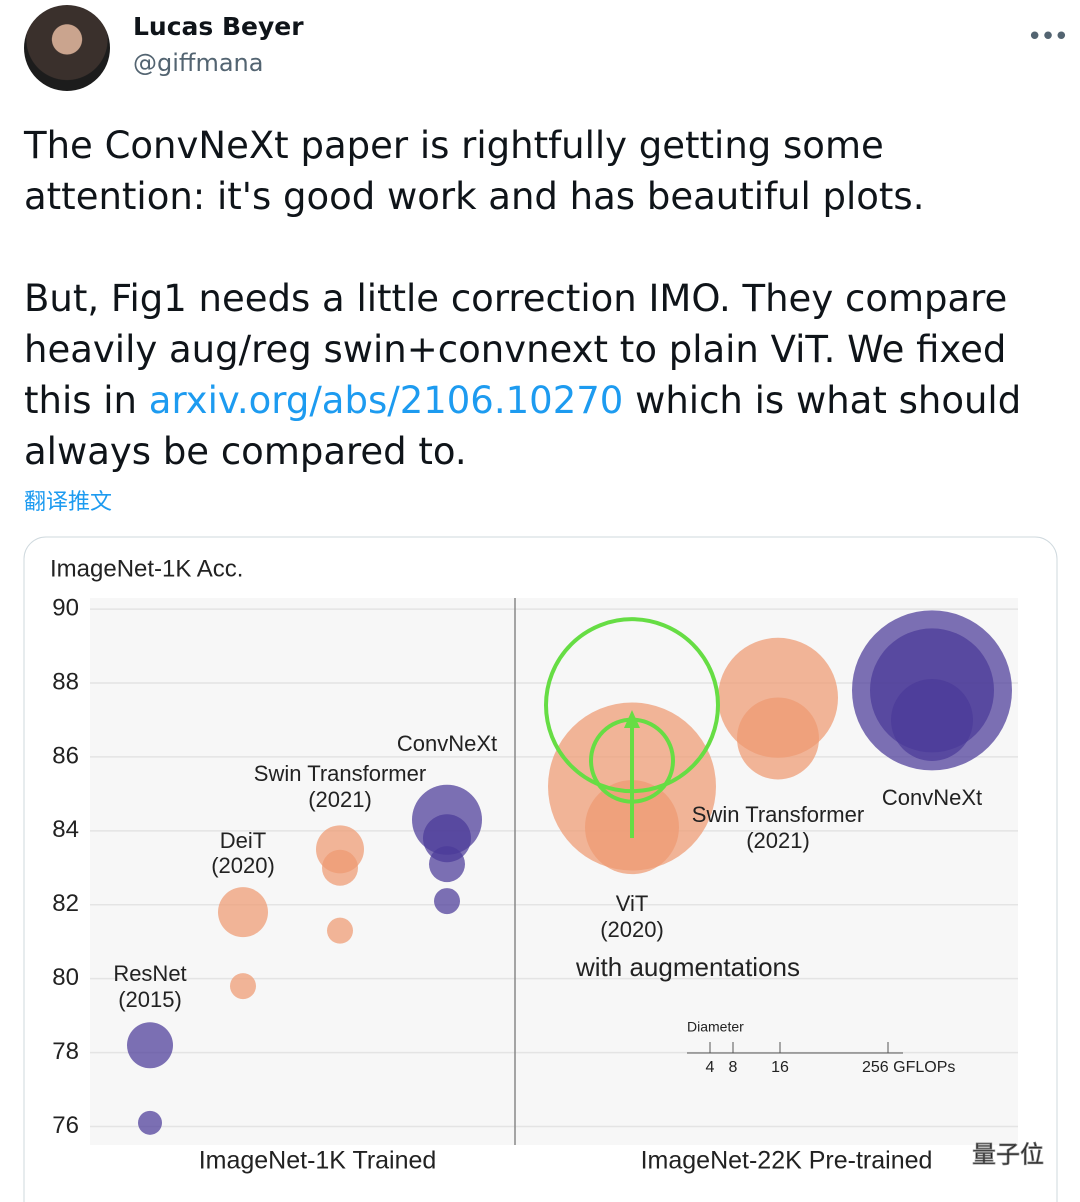 This screenshot has height=1202, width=1080. What do you see at coordinates (65, 903) in the screenshot?
I see `y-tick-label: 82` at bounding box center [65, 903].